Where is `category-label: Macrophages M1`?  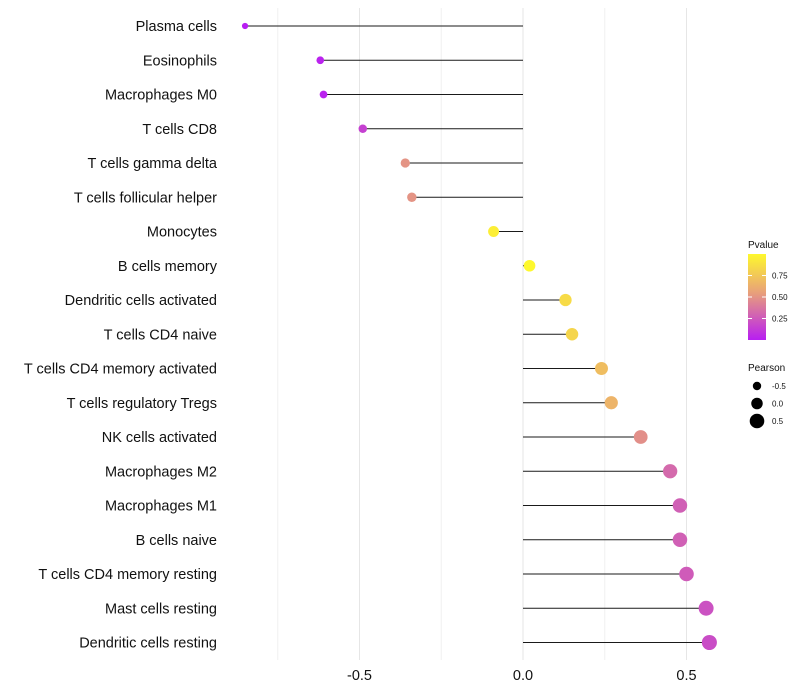
category-label: Macrophages M1 is located at coordinates (161, 507).